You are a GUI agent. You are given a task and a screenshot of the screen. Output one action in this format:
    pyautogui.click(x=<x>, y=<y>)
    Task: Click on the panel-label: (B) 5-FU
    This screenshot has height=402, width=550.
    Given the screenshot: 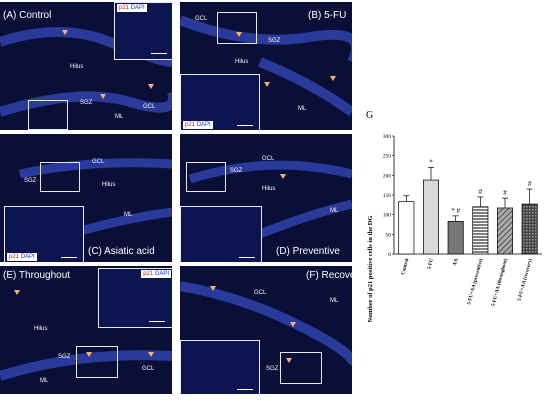 What is the action you would take?
    pyautogui.click(x=327, y=15)
    